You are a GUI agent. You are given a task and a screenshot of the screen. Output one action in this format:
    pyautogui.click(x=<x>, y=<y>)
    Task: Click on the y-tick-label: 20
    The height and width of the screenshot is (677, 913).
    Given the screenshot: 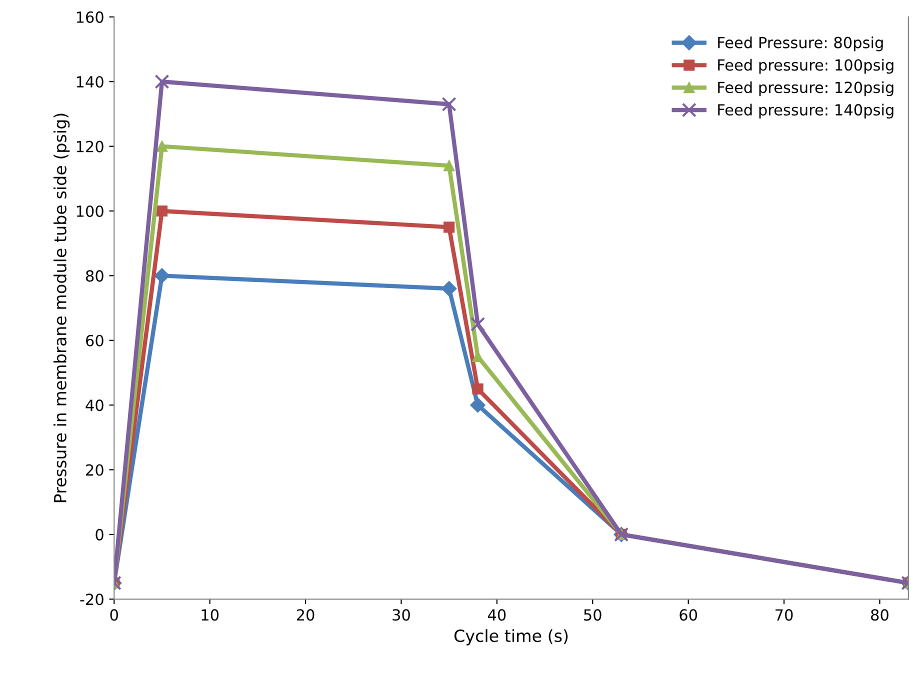 What is the action you would take?
    pyautogui.click(x=95, y=470)
    